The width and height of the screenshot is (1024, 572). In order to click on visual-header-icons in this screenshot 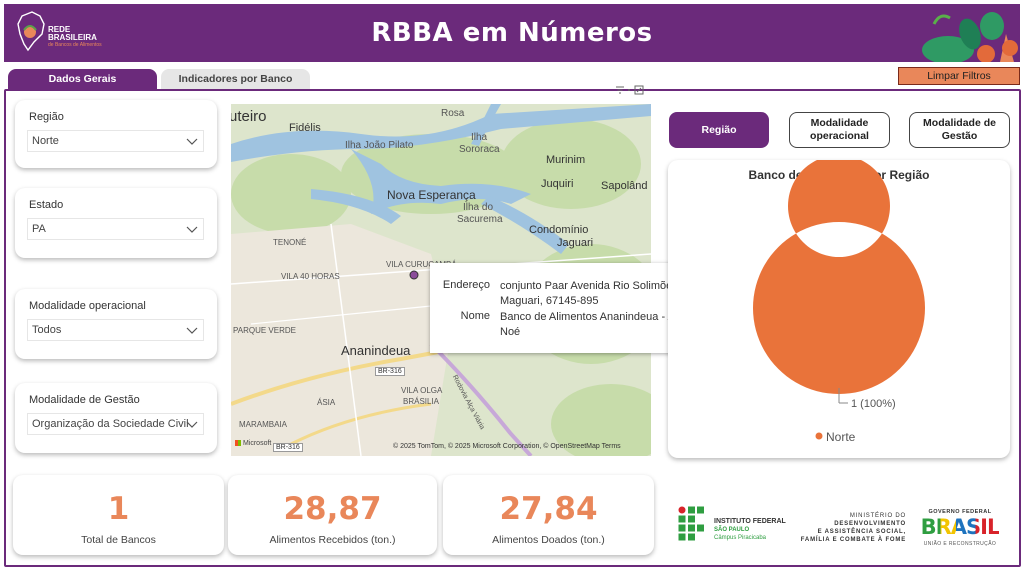, I will do `click(630, 91)`.